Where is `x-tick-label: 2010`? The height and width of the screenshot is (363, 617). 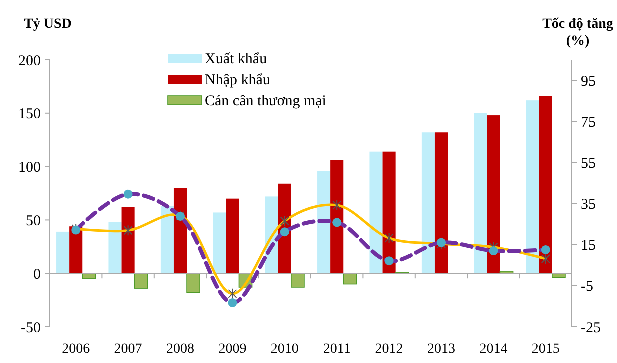 x-tick-label: 2010 is located at coordinates (284, 349).